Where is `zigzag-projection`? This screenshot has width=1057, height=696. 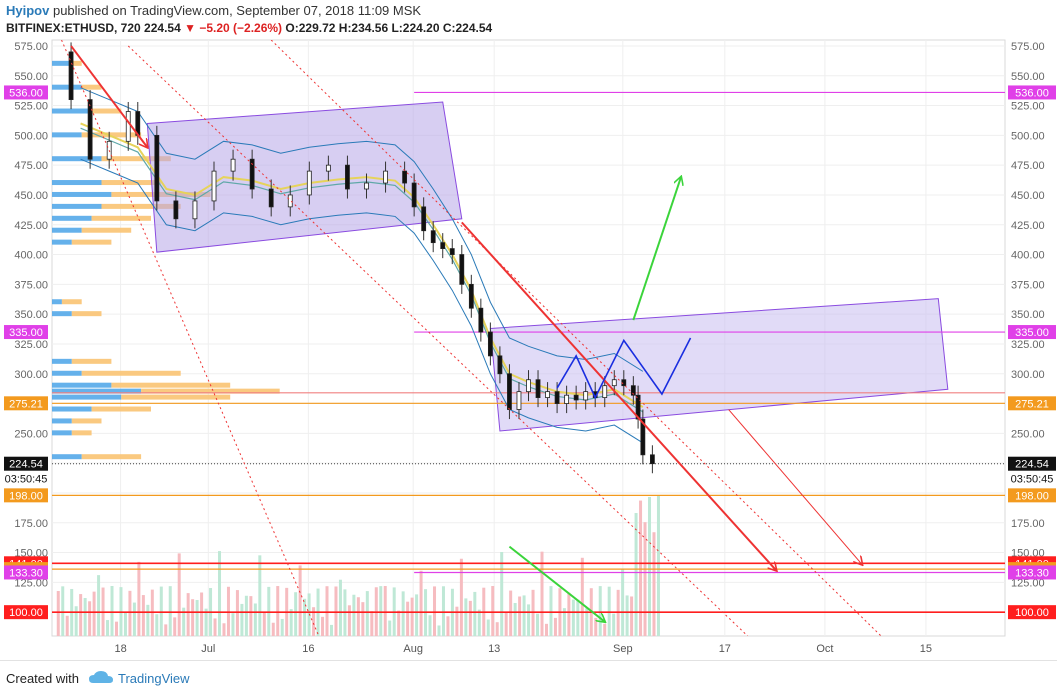 zigzag-projection is located at coordinates (624, 368).